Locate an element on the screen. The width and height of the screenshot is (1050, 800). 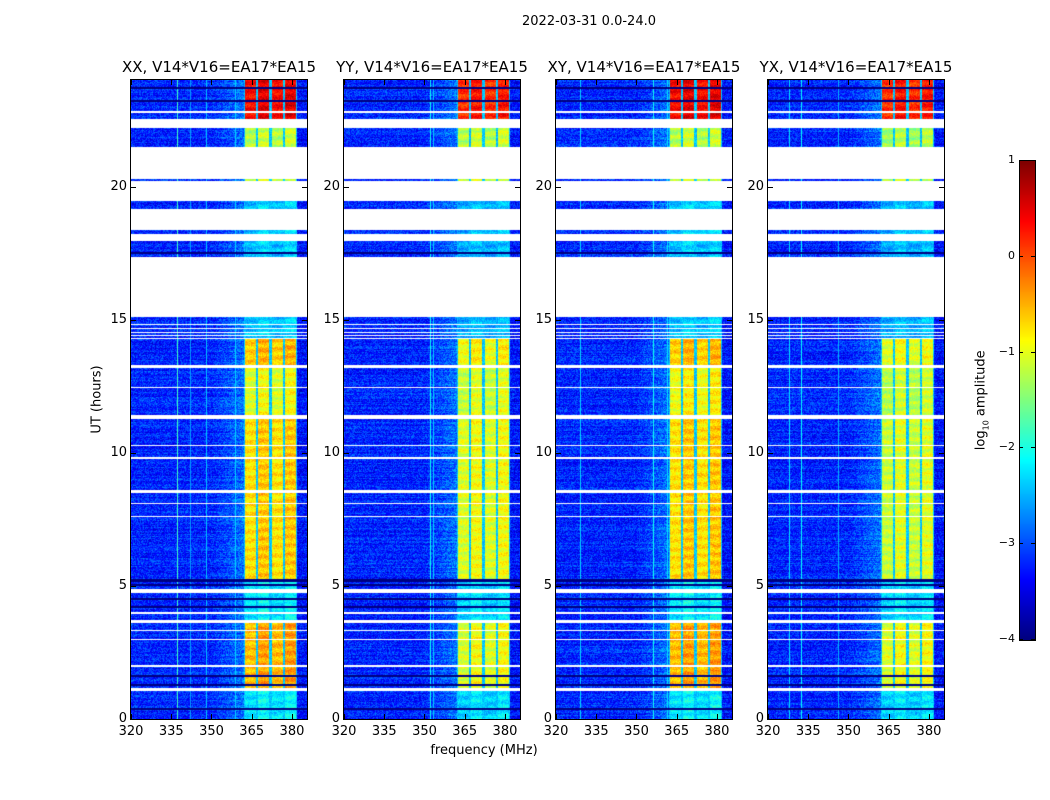
panel-title: XY, V14*V16=EA17*EA15 is located at coordinates (644, 67).